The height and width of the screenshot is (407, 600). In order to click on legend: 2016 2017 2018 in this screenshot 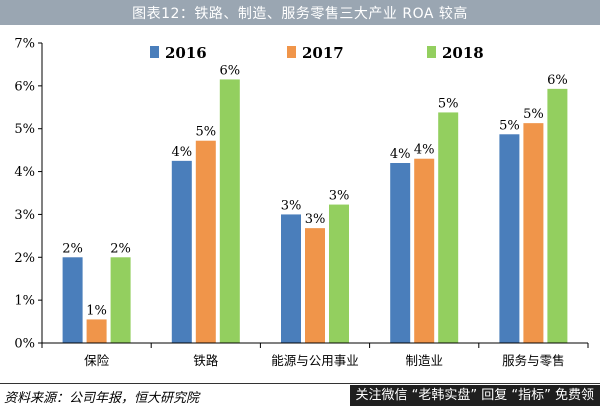, I will do `click(317, 53)`.